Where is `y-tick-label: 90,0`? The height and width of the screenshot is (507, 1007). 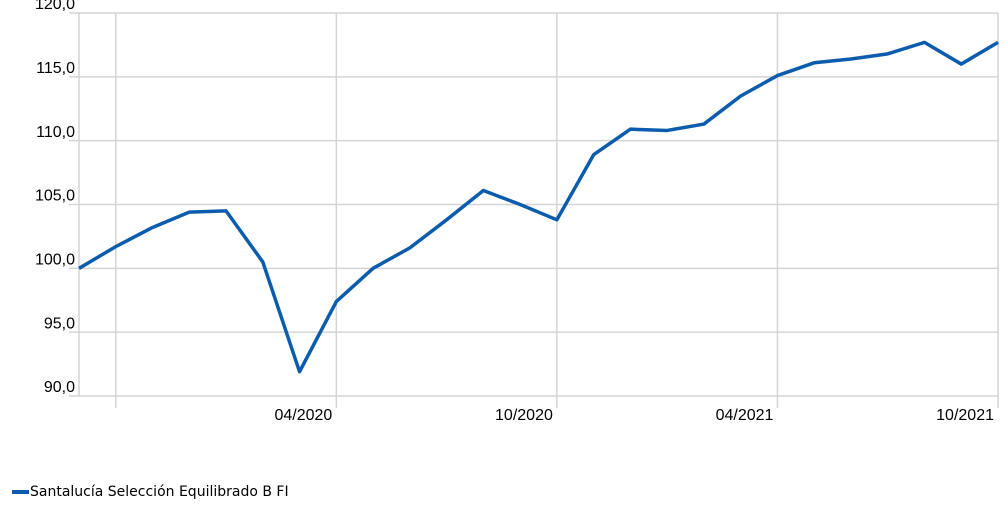
y-tick-label: 90,0 is located at coordinates (59, 387).